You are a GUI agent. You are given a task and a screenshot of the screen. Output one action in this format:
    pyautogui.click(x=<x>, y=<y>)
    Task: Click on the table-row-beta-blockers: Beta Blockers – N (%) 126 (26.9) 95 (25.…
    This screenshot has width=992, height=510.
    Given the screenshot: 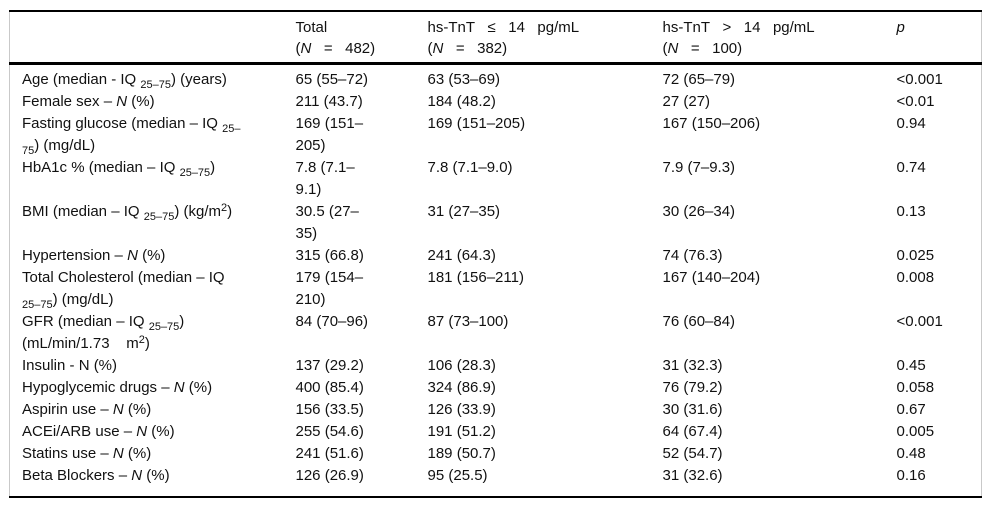 What is the action you would take?
    pyautogui.click(x=496, y=481)
    